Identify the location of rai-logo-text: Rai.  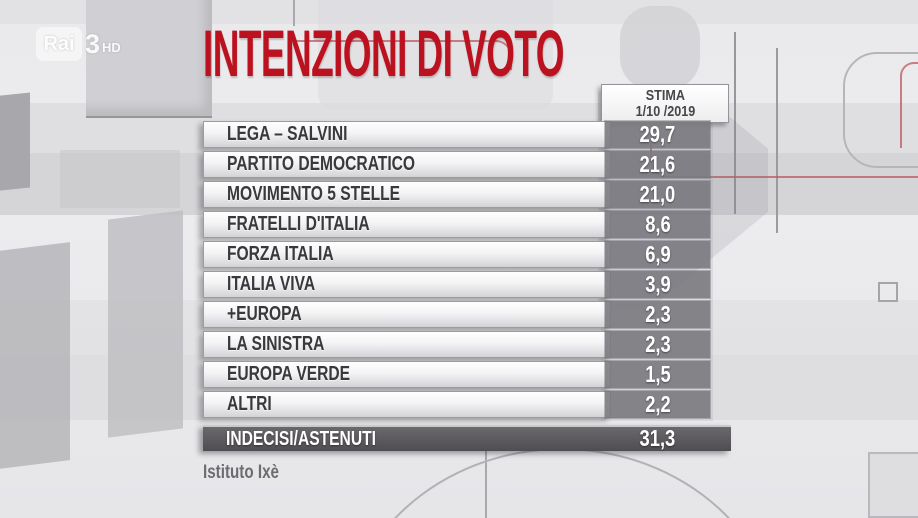
(59, 43).